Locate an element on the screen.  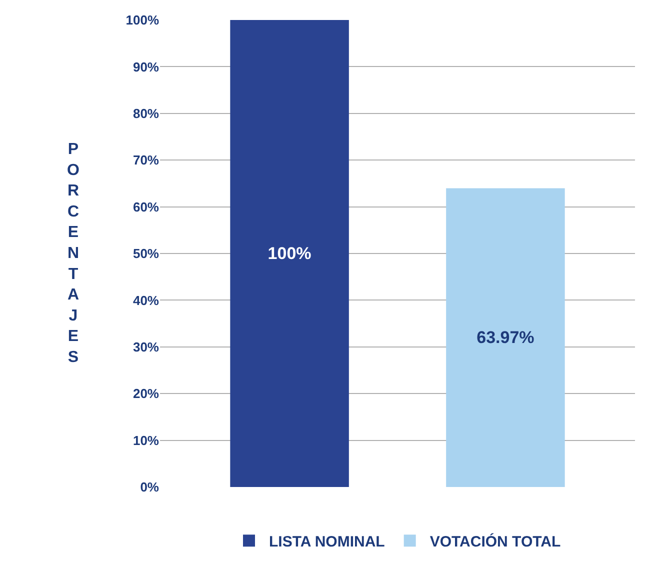
y-tick-label: 30% is located at coordinates (146, 346).